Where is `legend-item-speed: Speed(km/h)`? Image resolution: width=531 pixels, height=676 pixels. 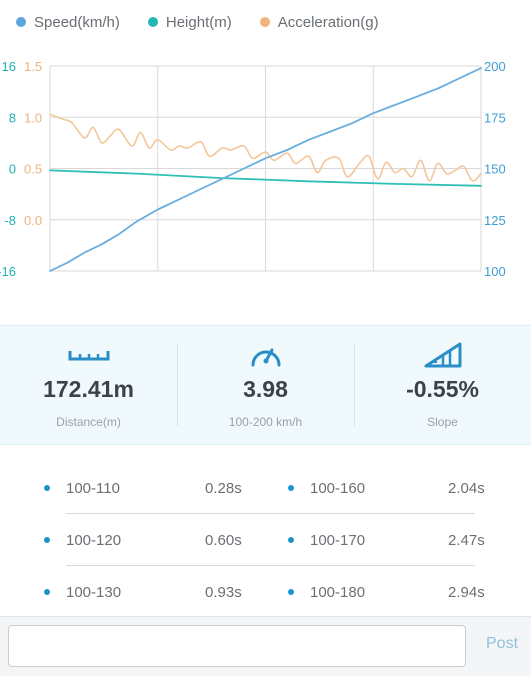 legend-item-speed: Speed(km/h) is located at coordinates (68, 22).